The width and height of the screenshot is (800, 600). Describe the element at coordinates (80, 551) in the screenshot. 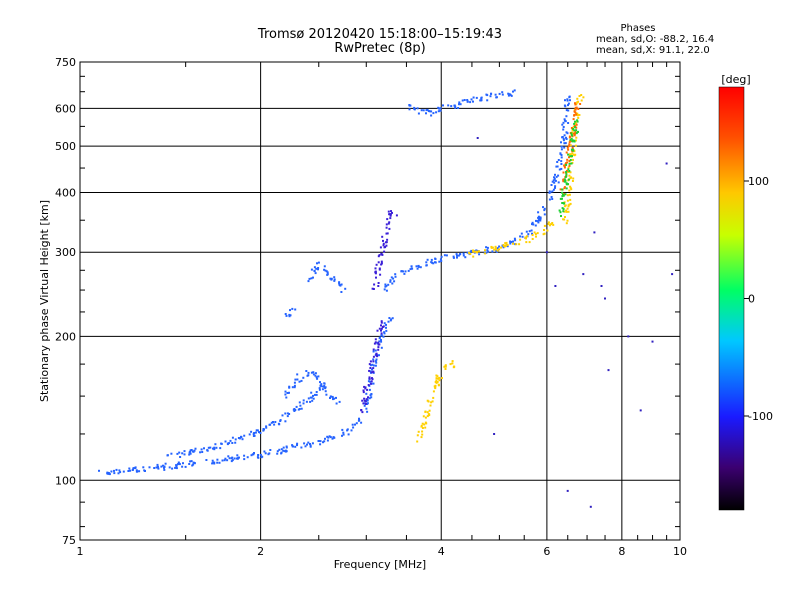

I see `x-tick-label: 1` at that location.